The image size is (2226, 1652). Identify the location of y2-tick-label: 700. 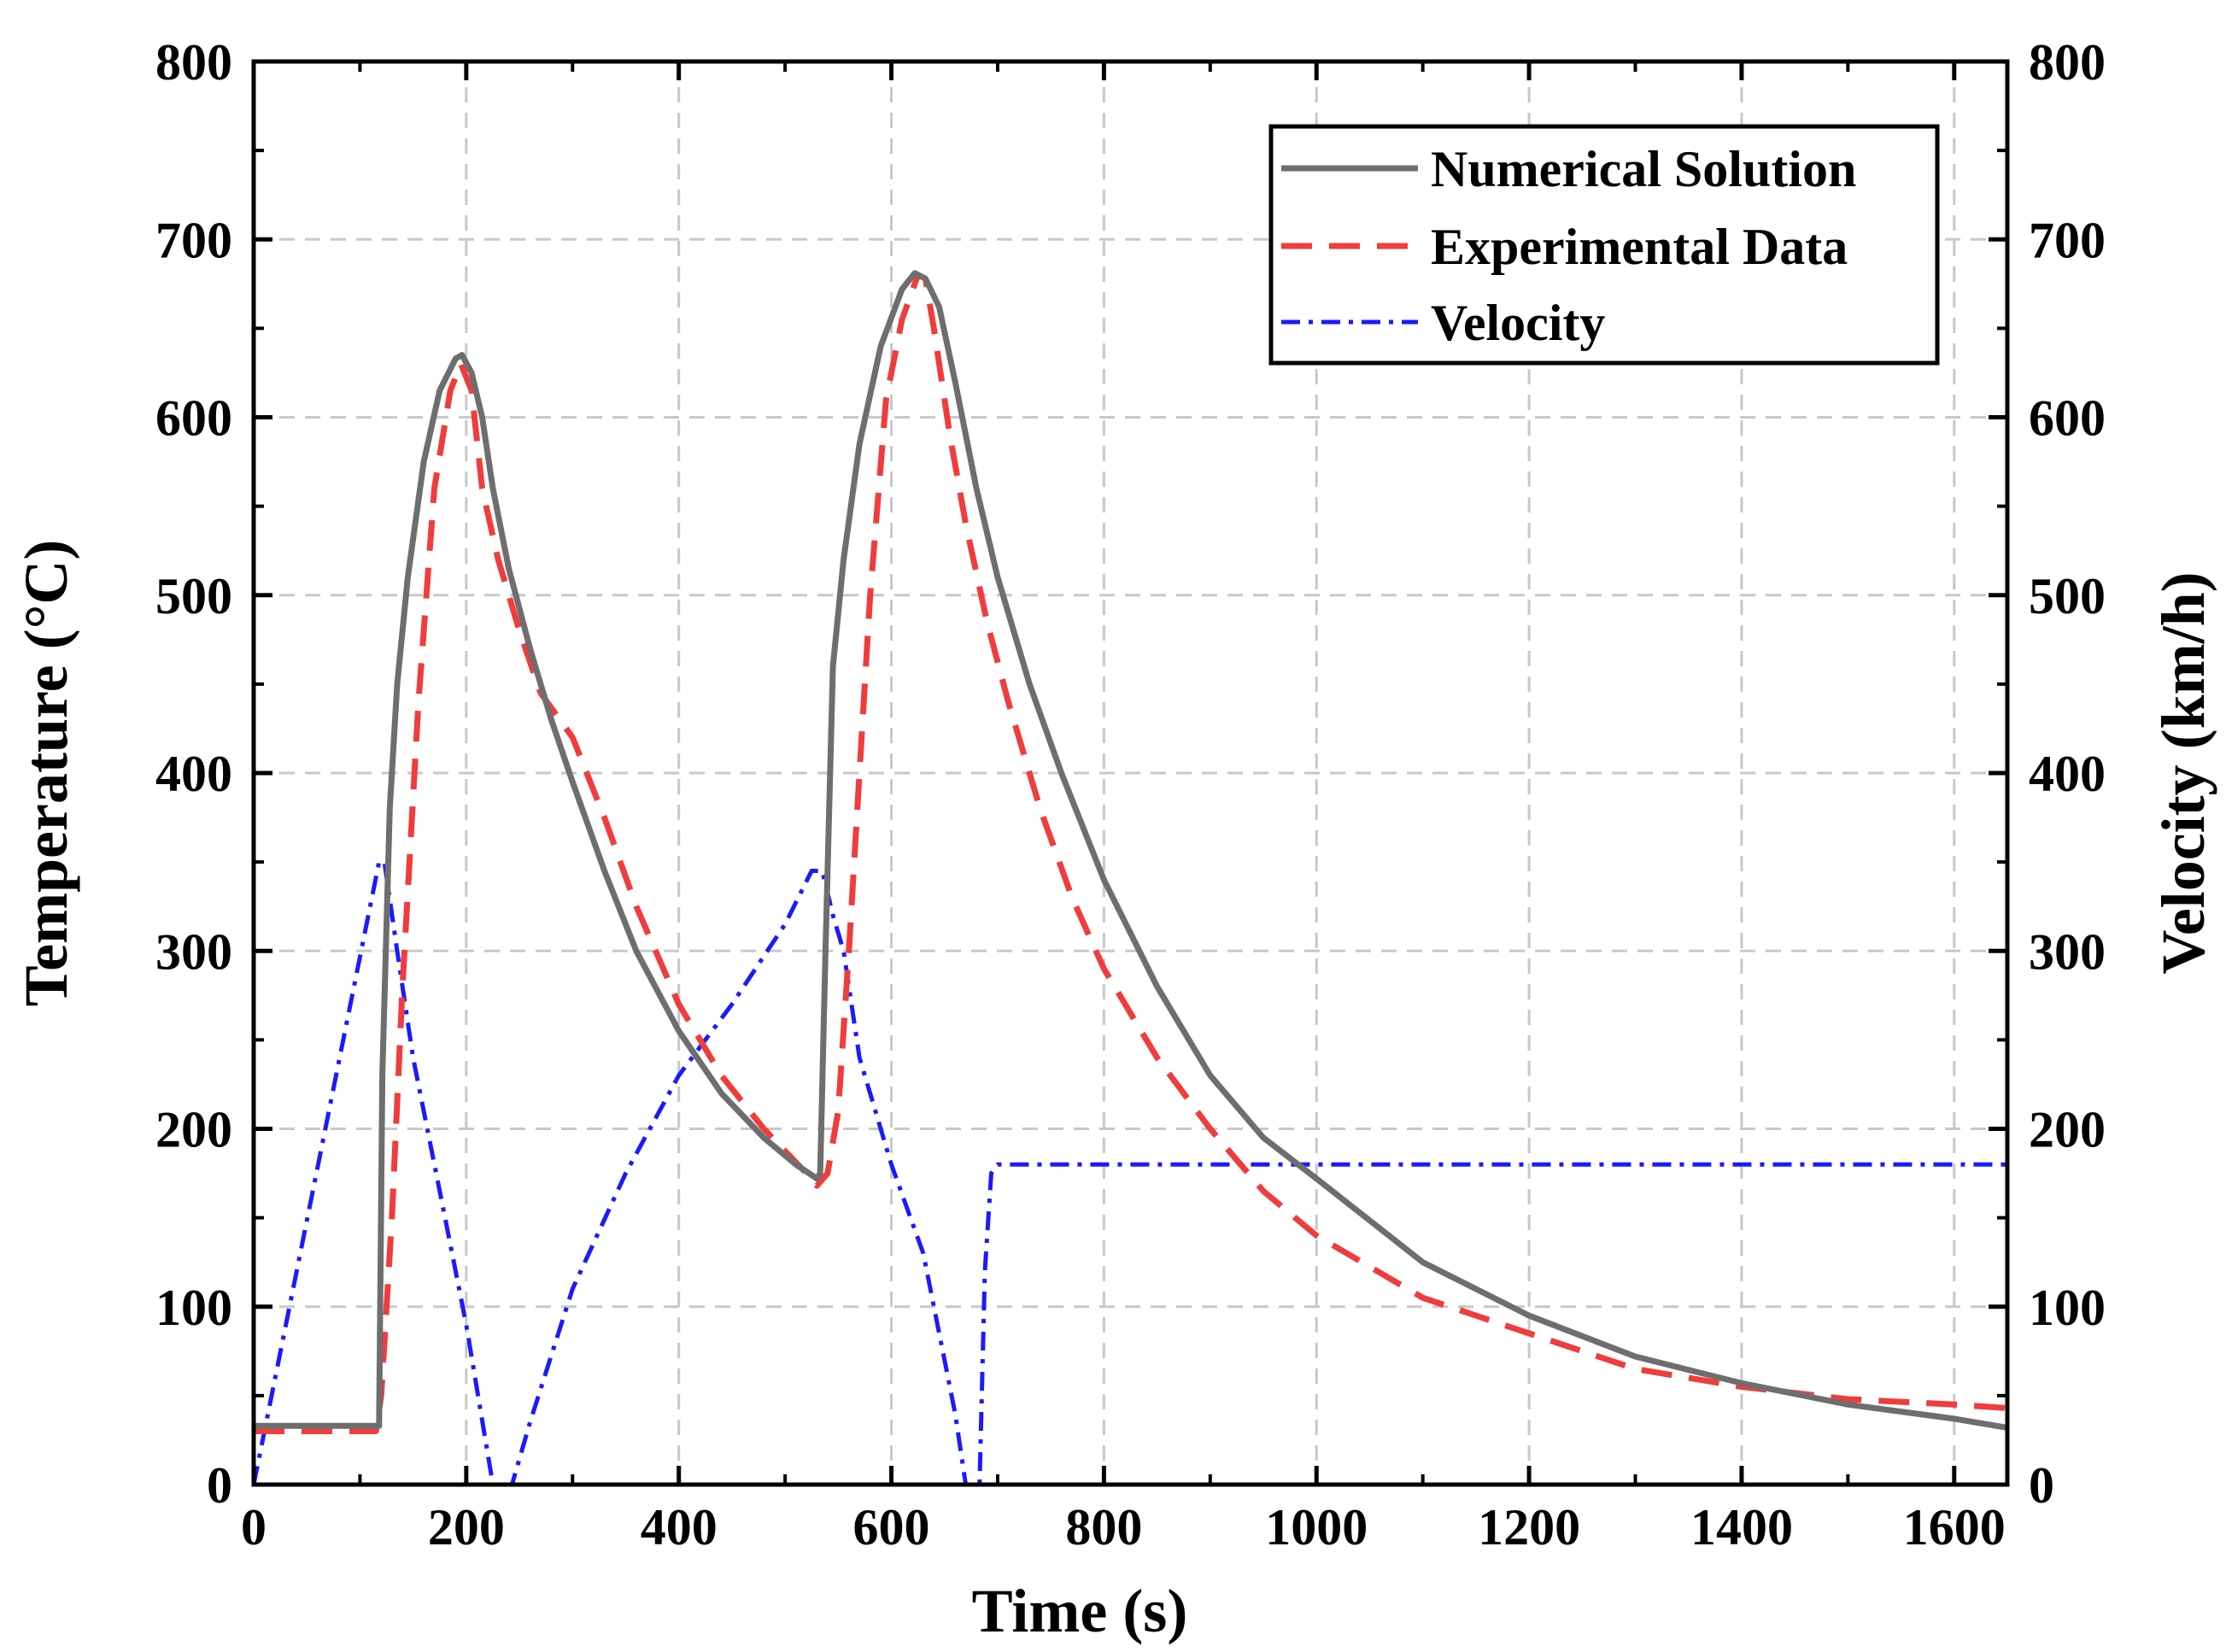
(2067, 240).